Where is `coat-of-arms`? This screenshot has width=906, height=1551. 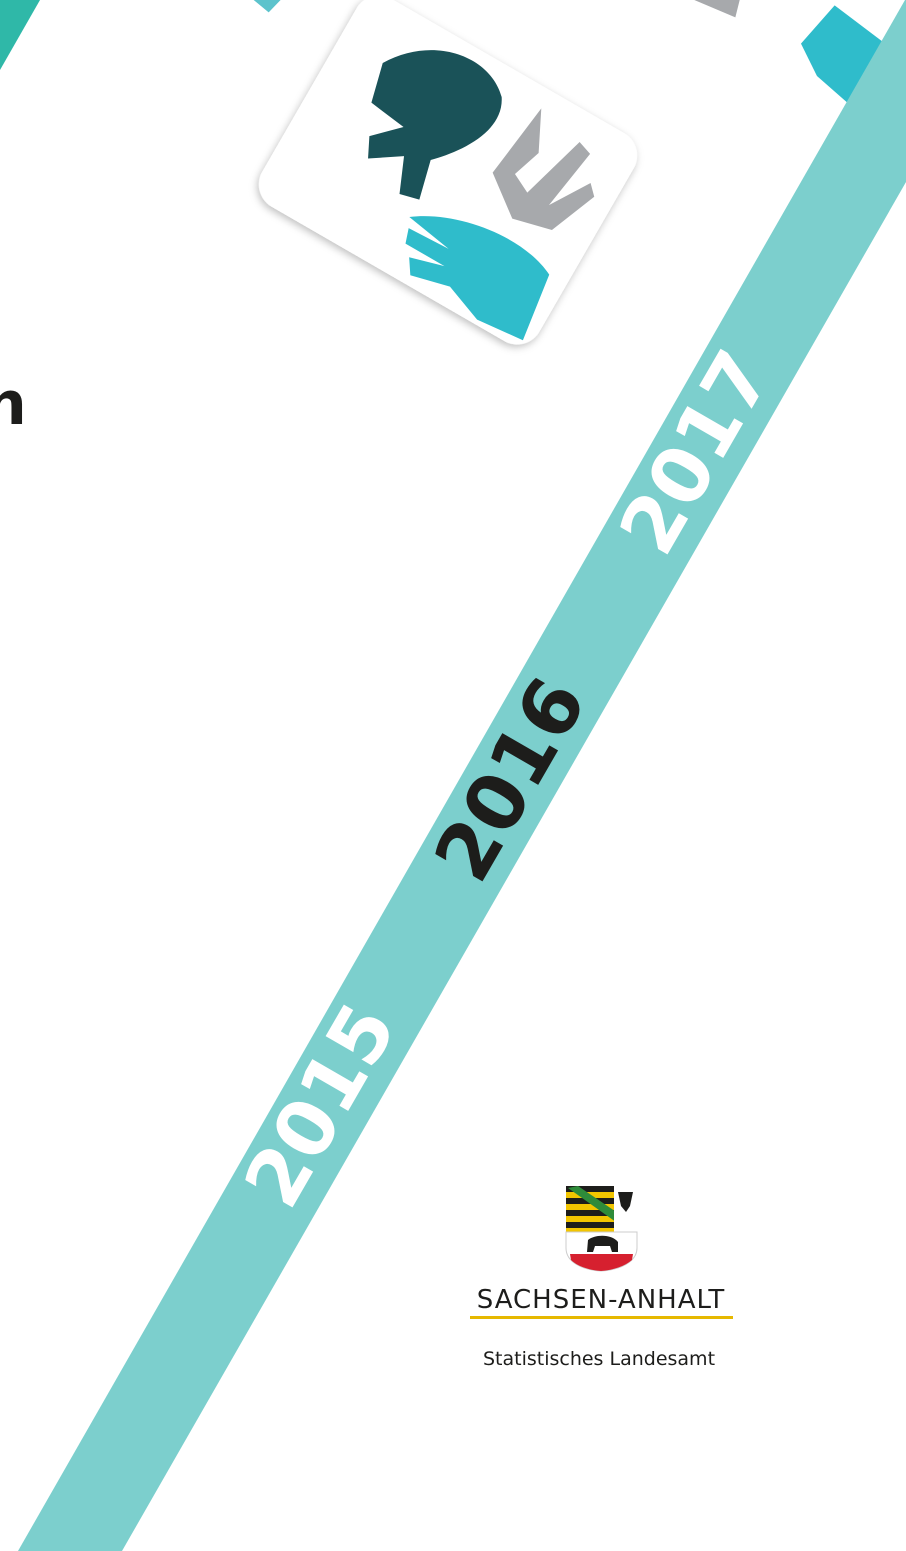
coat-of-arms is located at coordinates (601, 1229).